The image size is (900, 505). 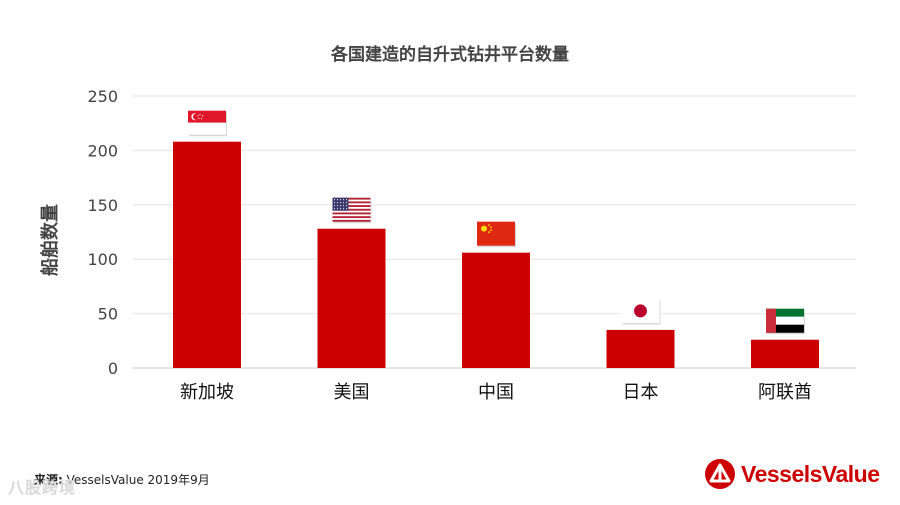 I want to click on x-tick-label: 阿联酋, so click(x=785, y=392).